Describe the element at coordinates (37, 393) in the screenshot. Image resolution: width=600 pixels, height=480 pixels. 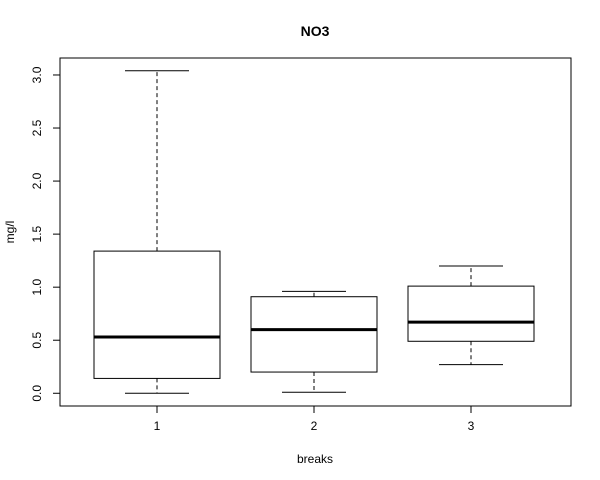
I see `y-tick-label: 0.0` at that location.